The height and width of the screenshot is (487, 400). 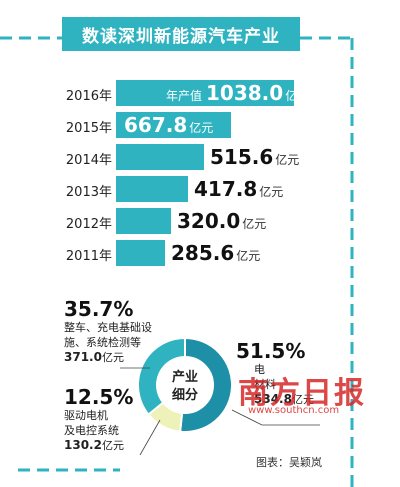 I want to click on segment-category: 整车、充电基础设, so click(x=108, y=327).